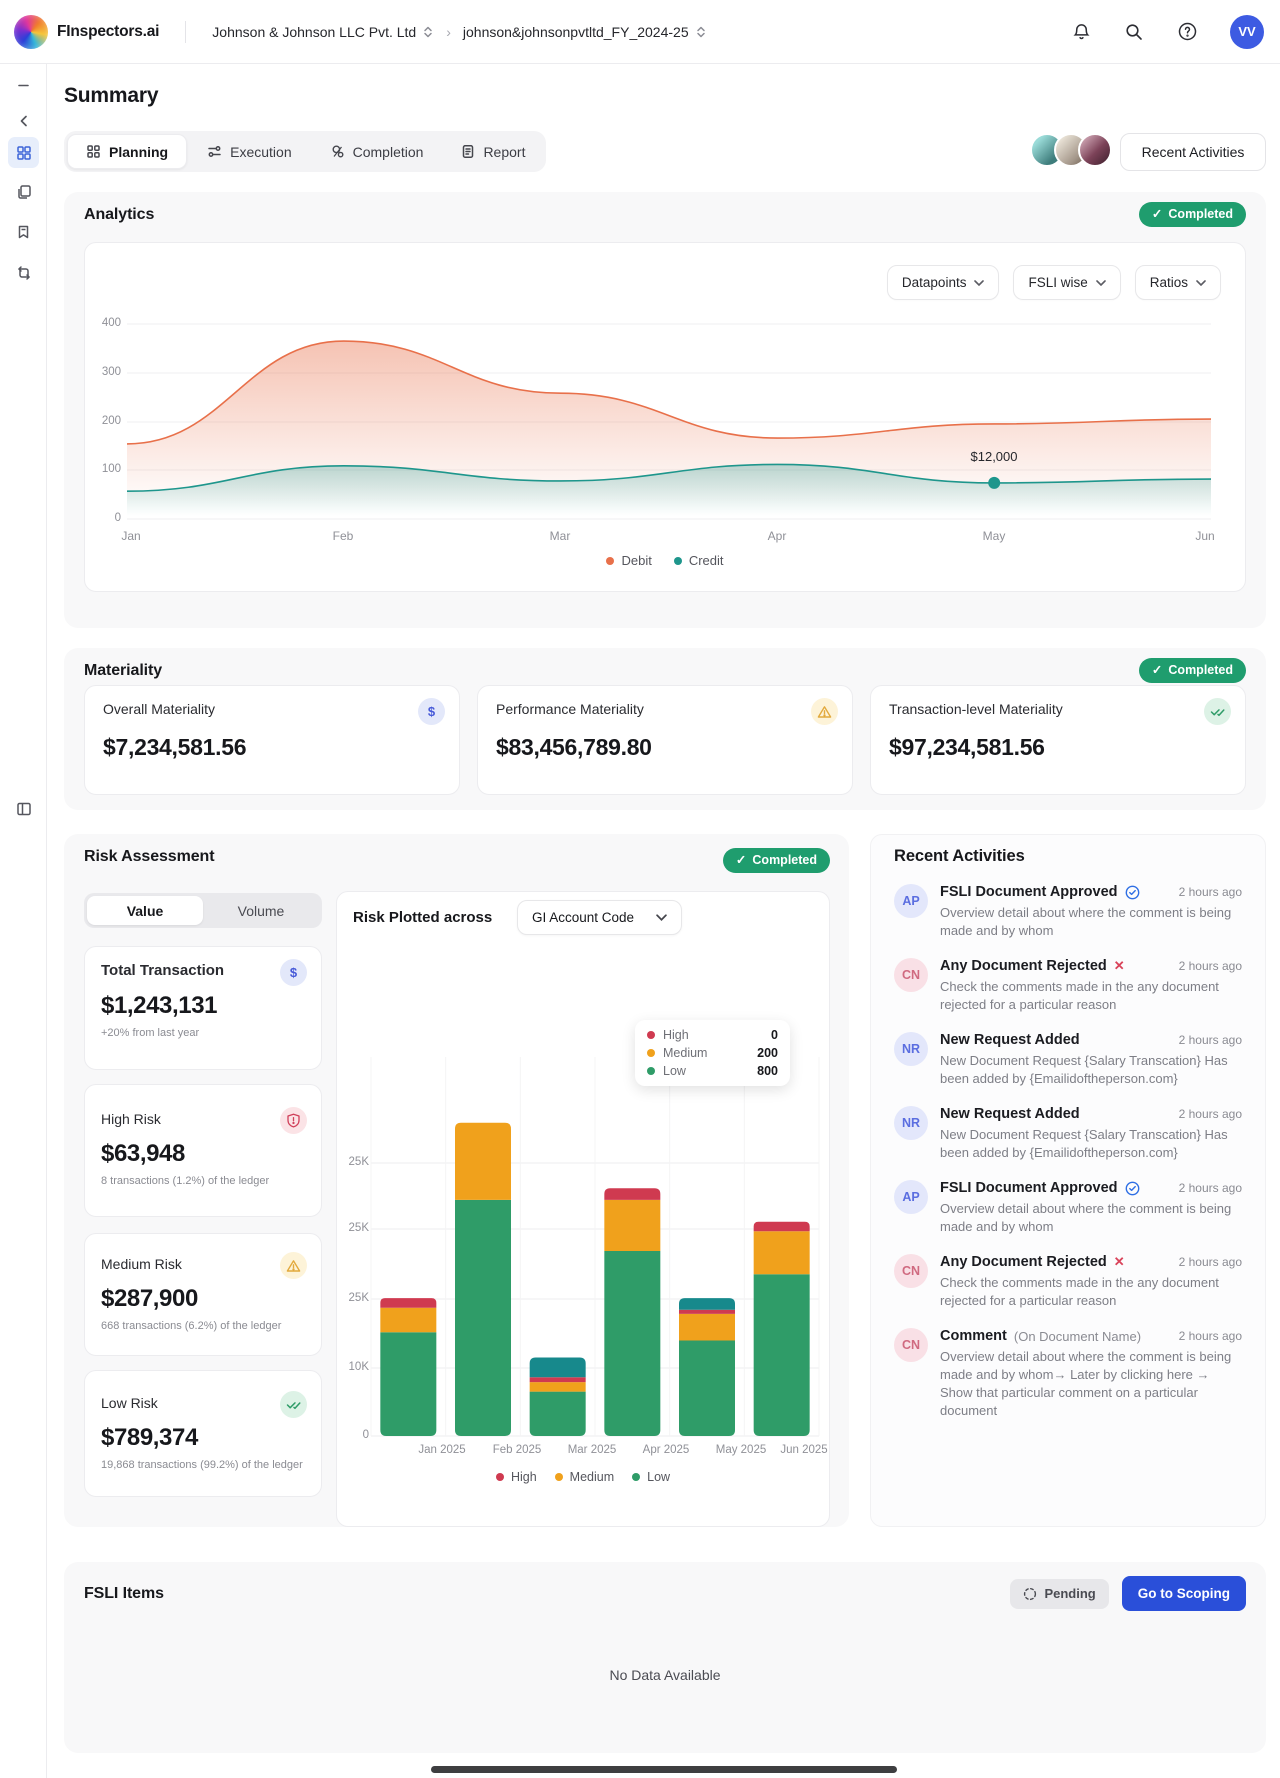 The width and height of the screenshot is (1280, 1778). What do you see at coordinates (23, 85) in the screenshot?
I see `collapse-minus-icon` at bounding box center [23, 85].